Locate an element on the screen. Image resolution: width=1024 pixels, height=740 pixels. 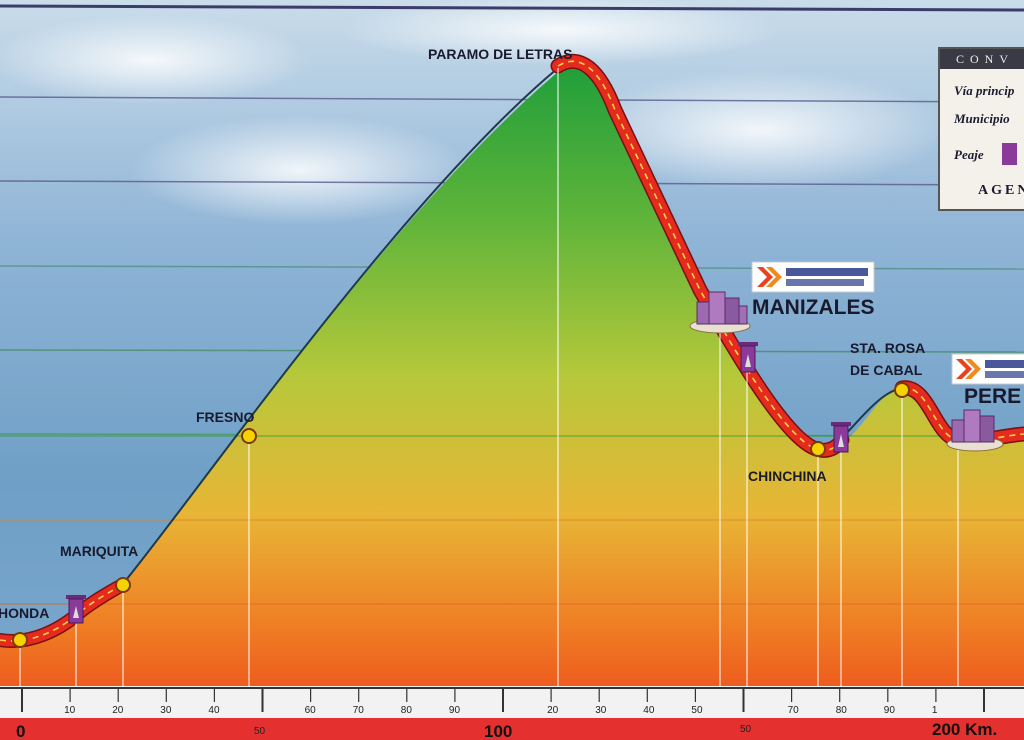
logo-panel is located at coordinates (987, 369).